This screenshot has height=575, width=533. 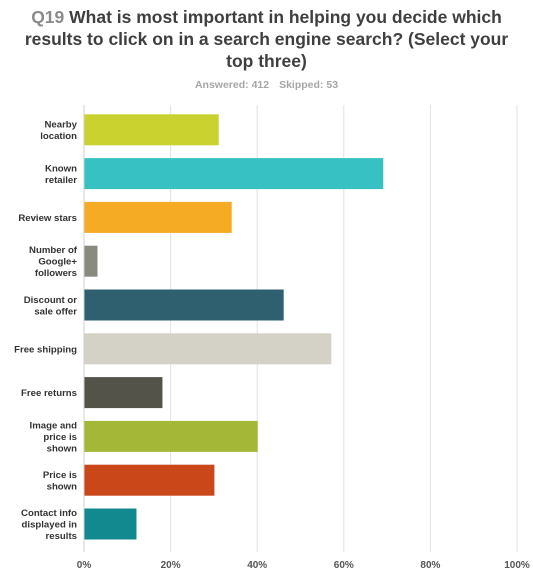 What do you see at coordinates (51, 306) in the screenshot?
I see `category-label: Discount or sale offer` at bounding box center [51, 306].